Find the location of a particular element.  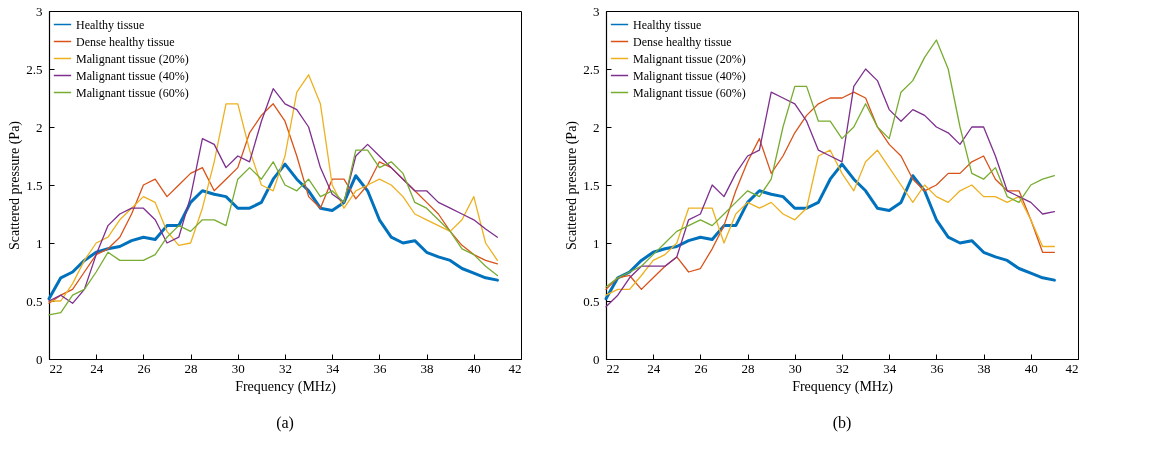

text: (b) is located at coordinates (842, 423).